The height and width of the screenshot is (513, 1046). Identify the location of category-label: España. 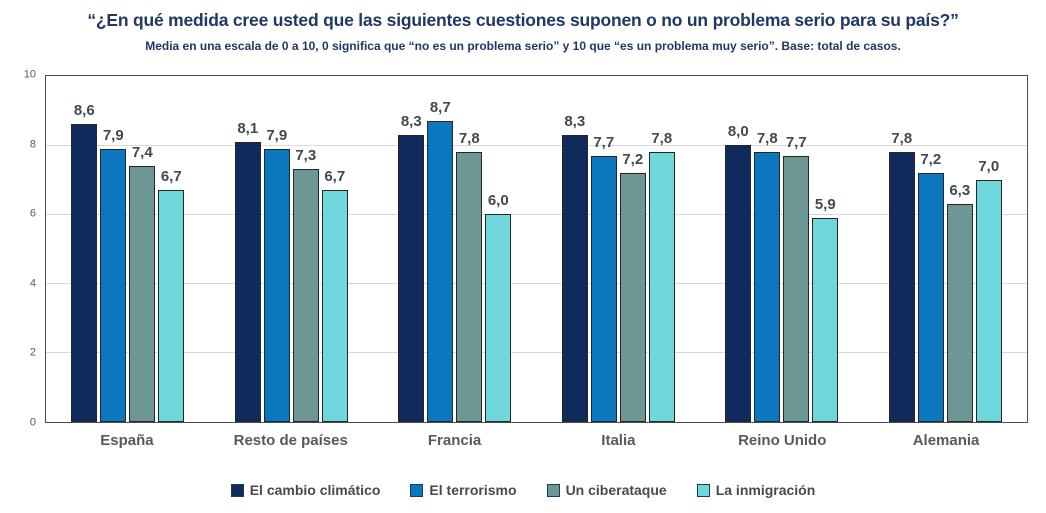
(127, 440).